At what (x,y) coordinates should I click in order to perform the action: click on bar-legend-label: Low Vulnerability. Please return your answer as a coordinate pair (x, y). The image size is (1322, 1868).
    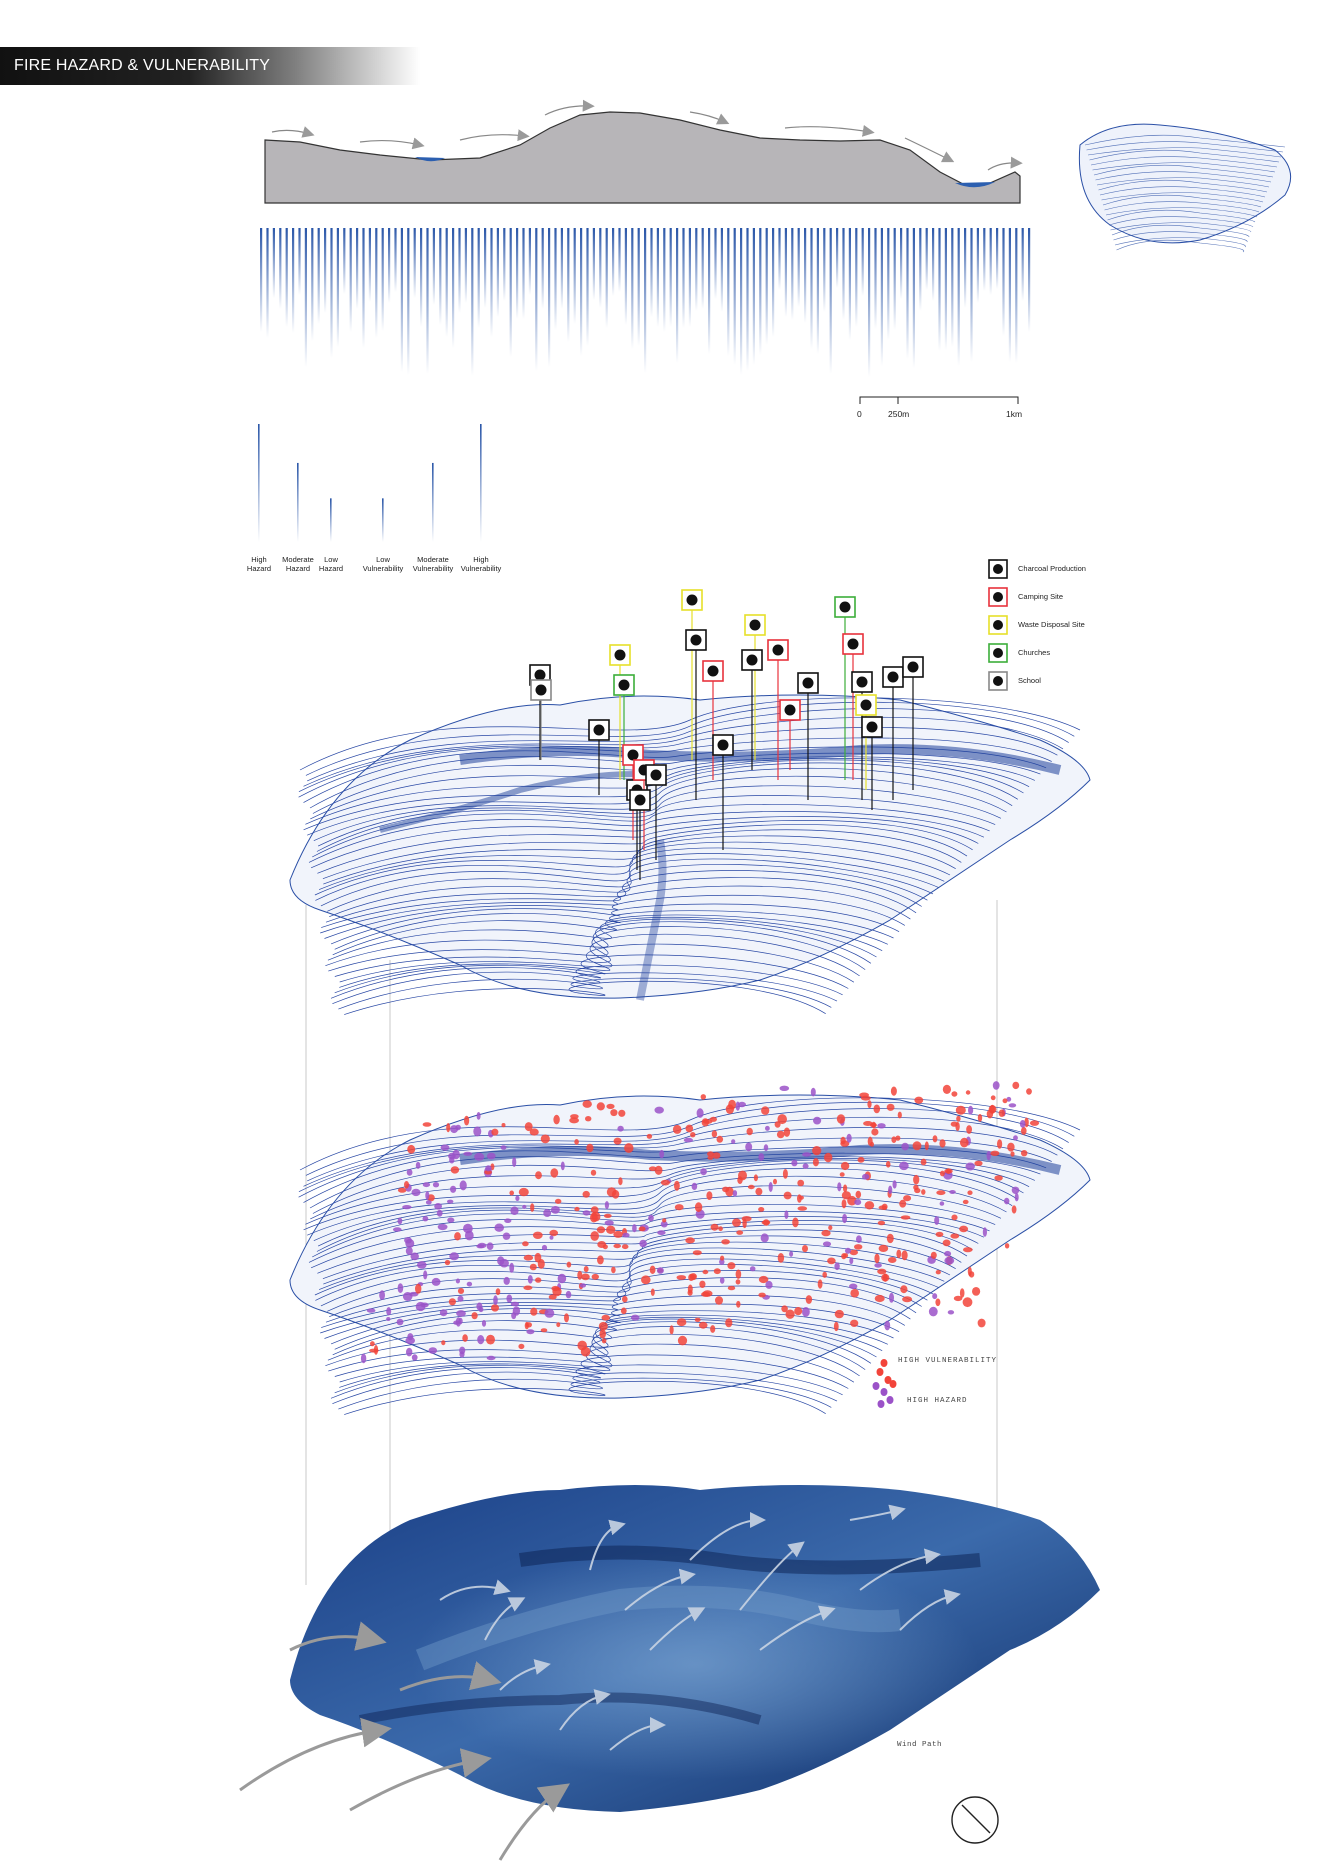
    Looking at the image, I should click on (383, 564).